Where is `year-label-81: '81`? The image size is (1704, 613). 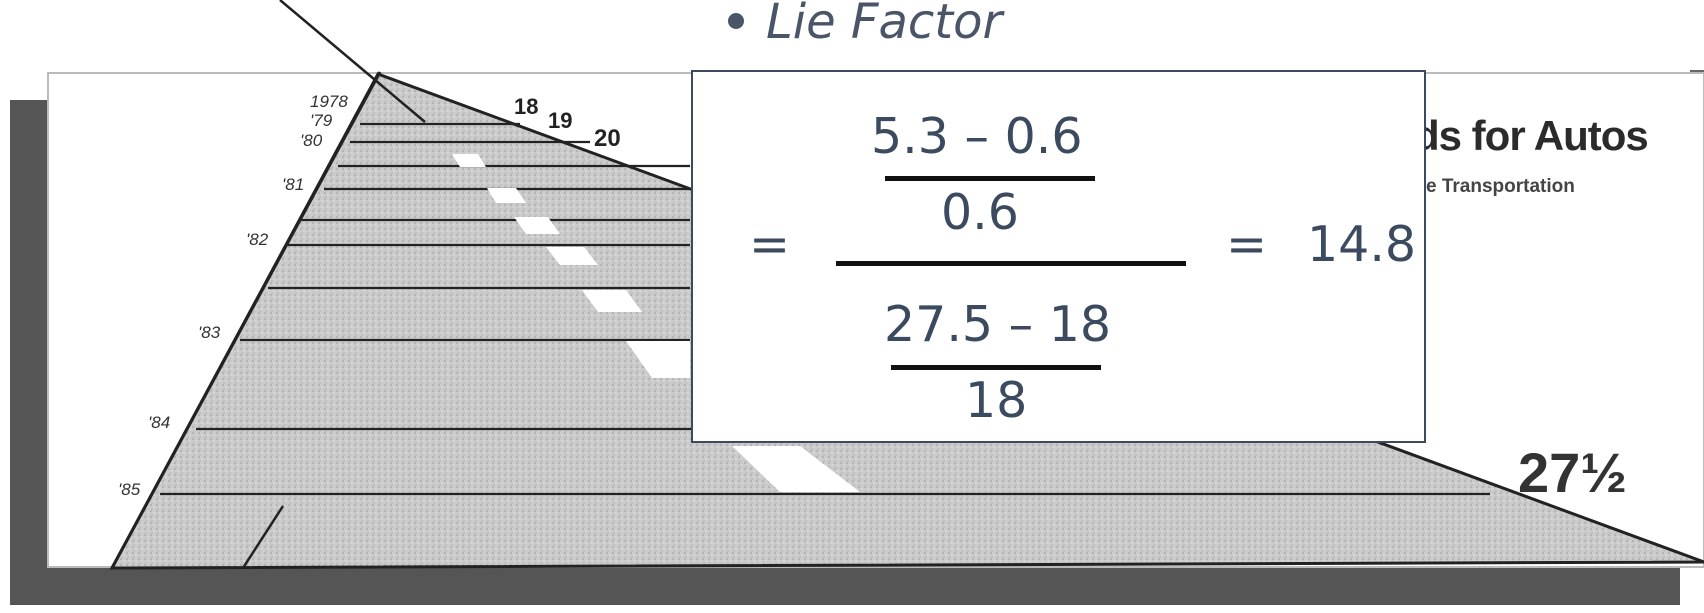 year-label-81: '81 is located at coordinates (293, 184).